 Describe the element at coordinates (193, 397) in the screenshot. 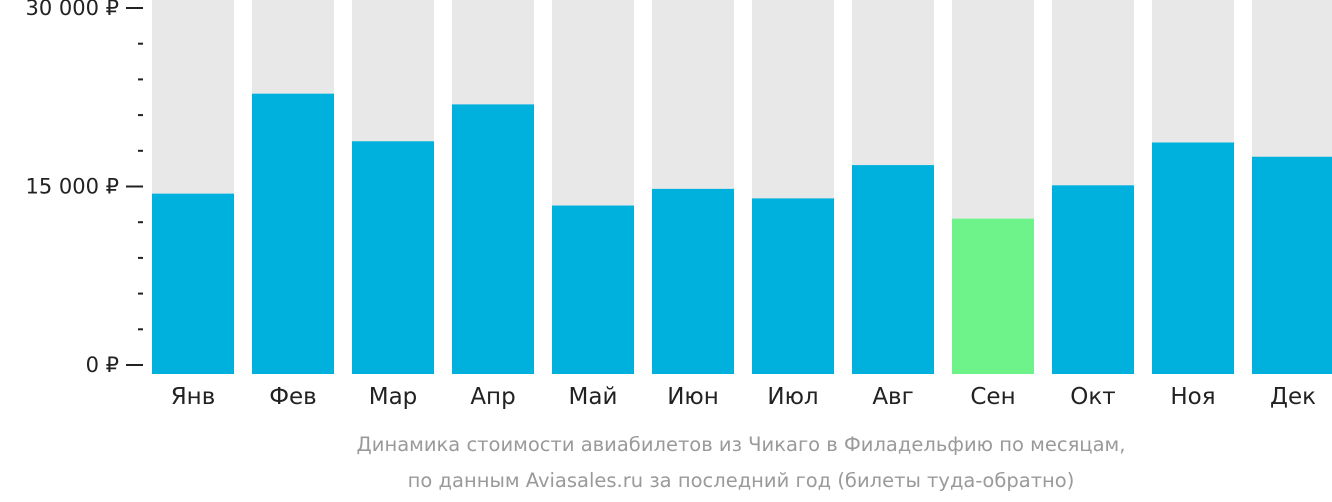

I see `x-tick-label: Янв` at that location.